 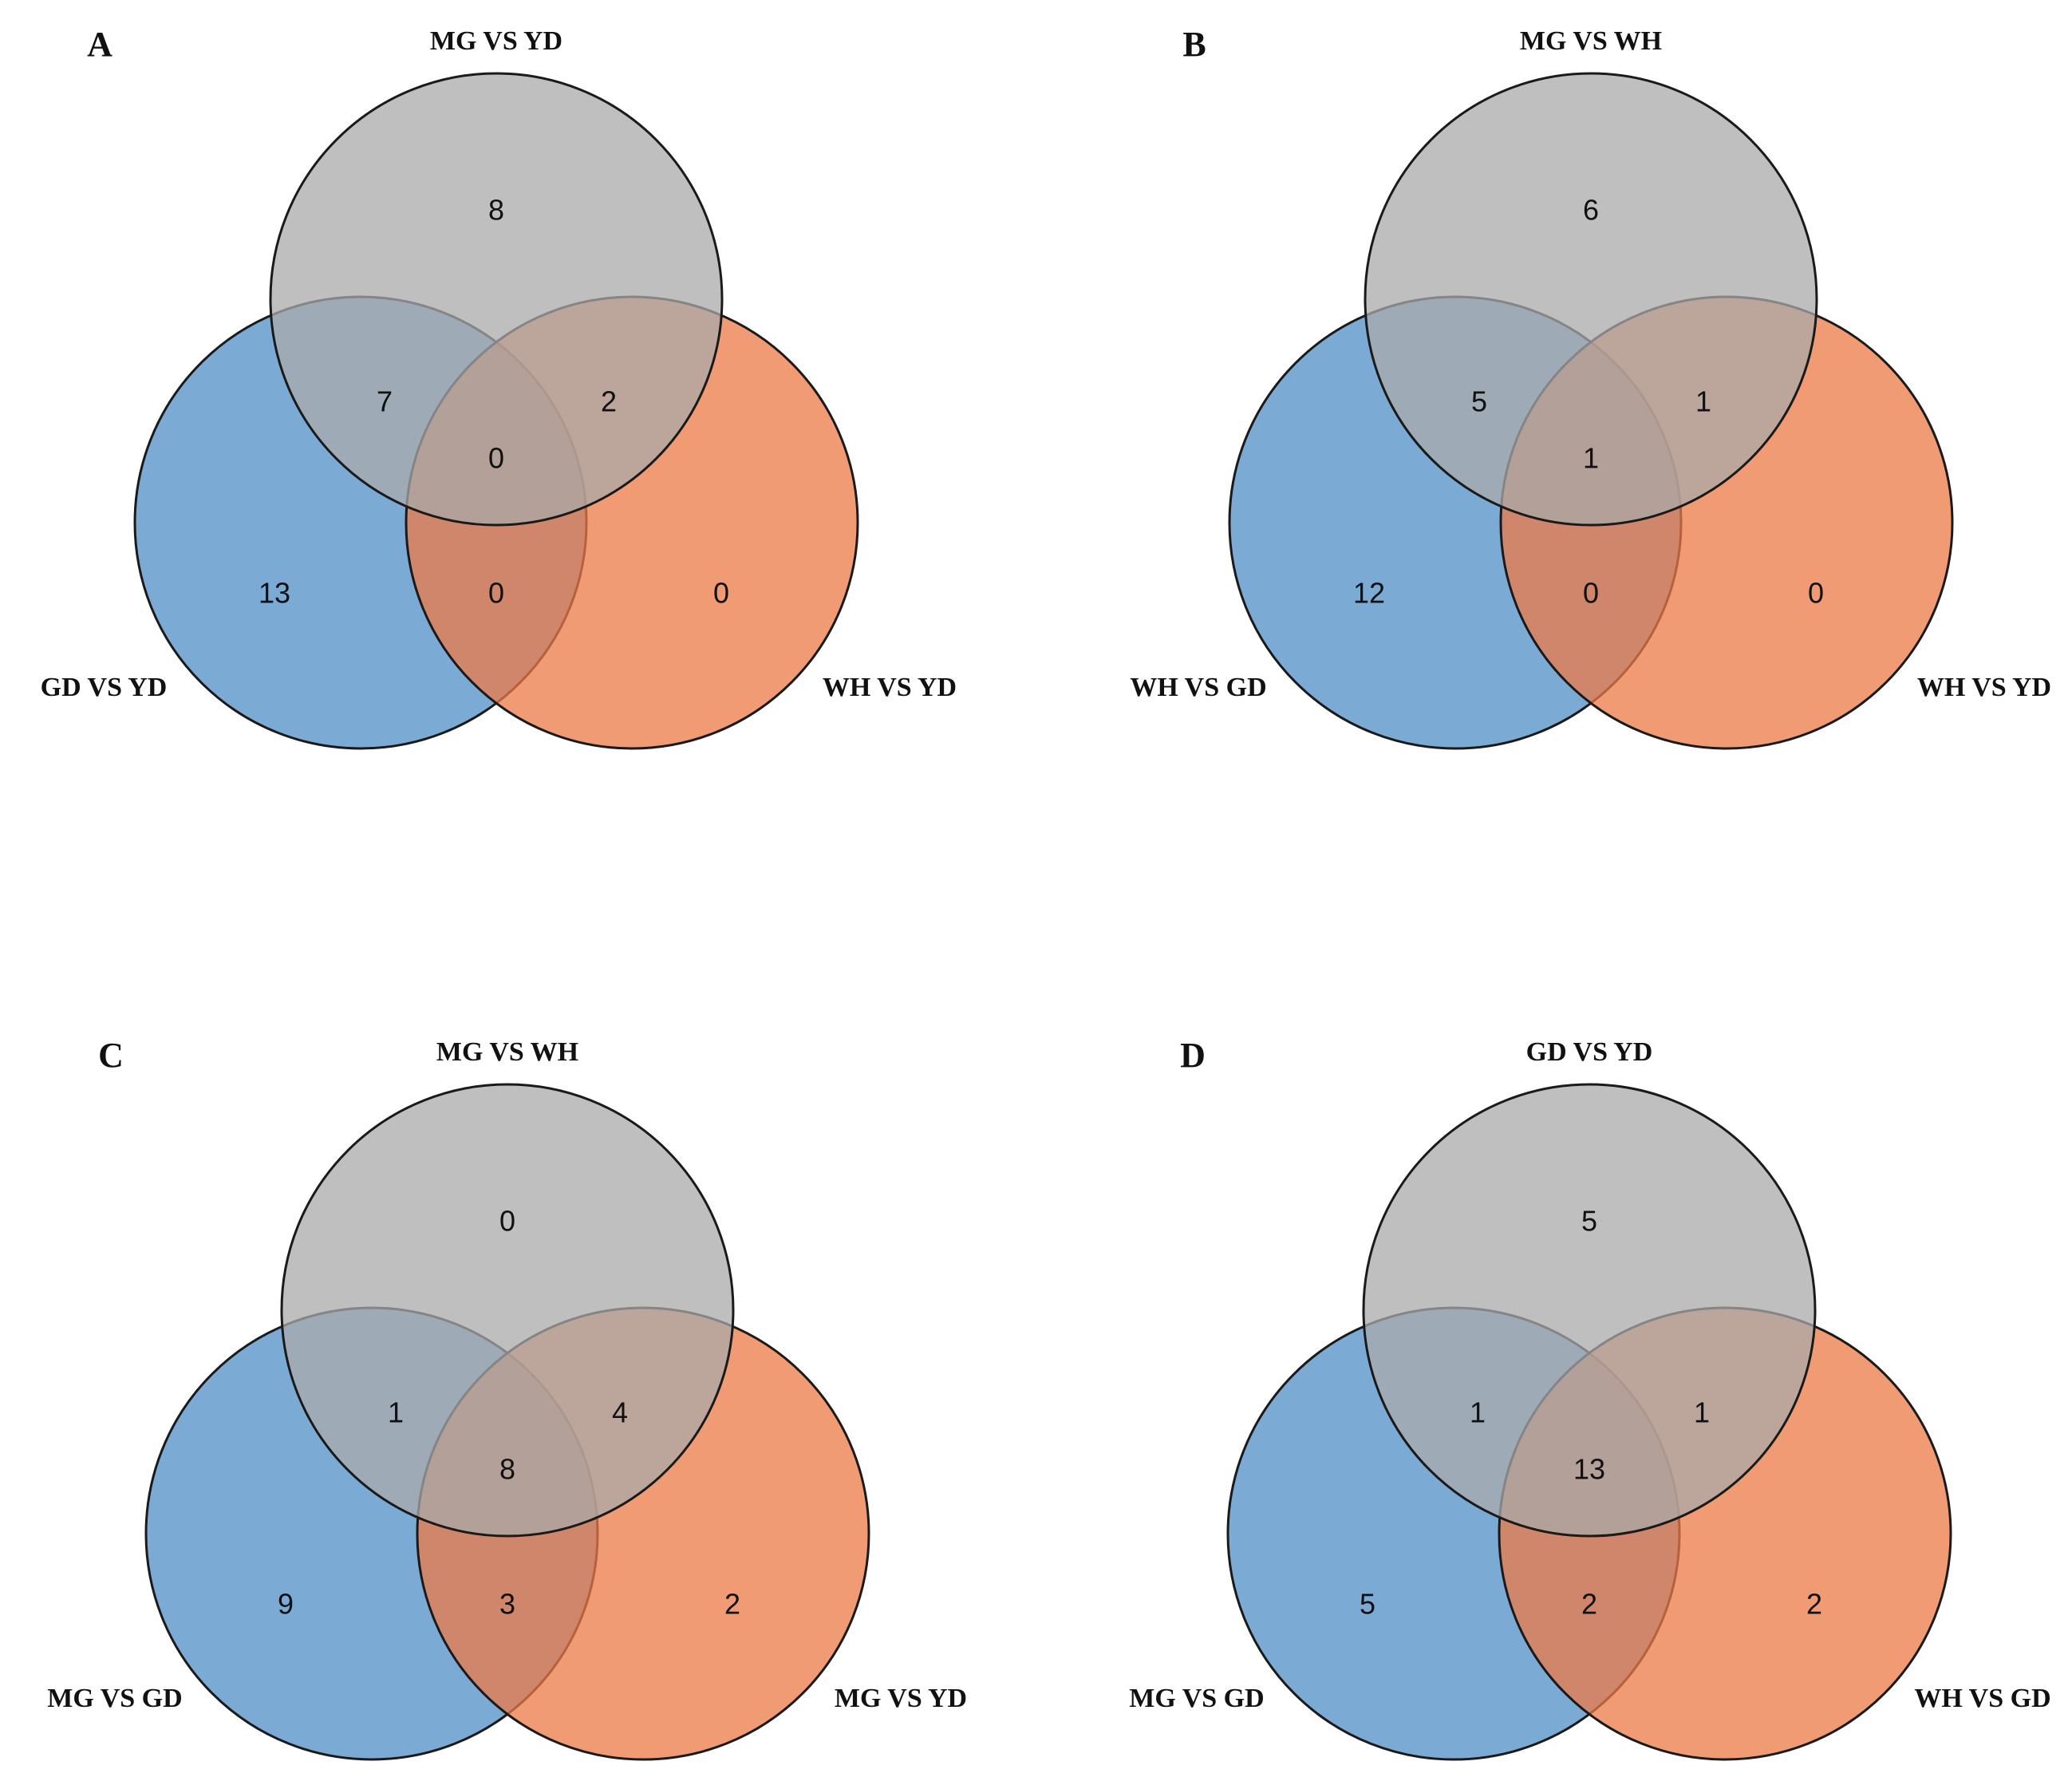 I want to click on region-count-all: 1, so click(x=1591, y=458).